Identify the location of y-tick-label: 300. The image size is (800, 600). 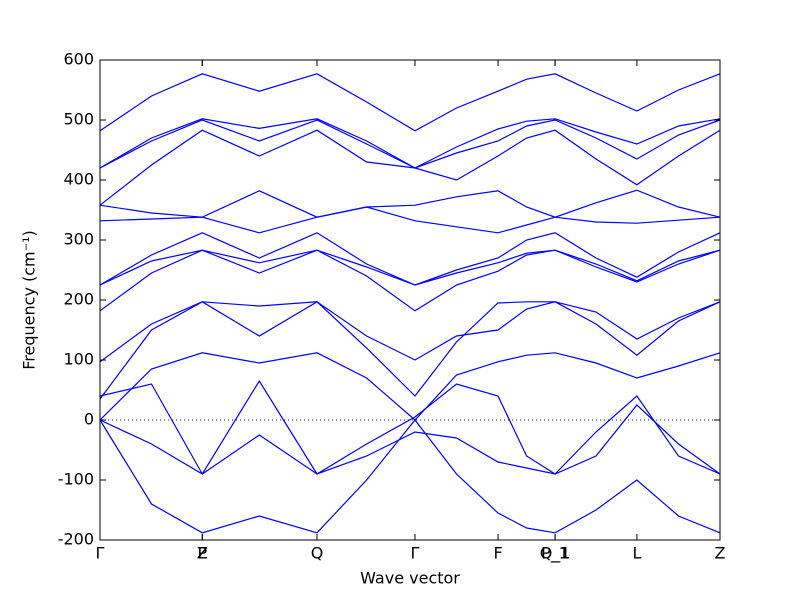
(78, 239).